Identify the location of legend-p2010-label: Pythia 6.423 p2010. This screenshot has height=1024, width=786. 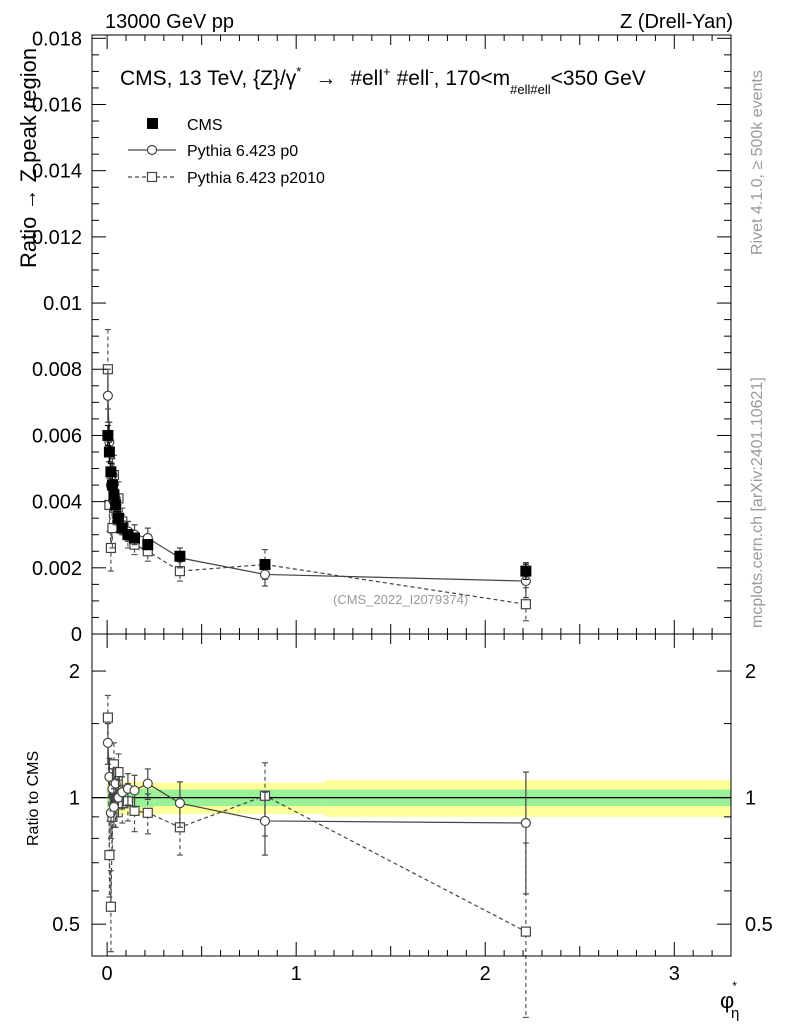
(256, 178).